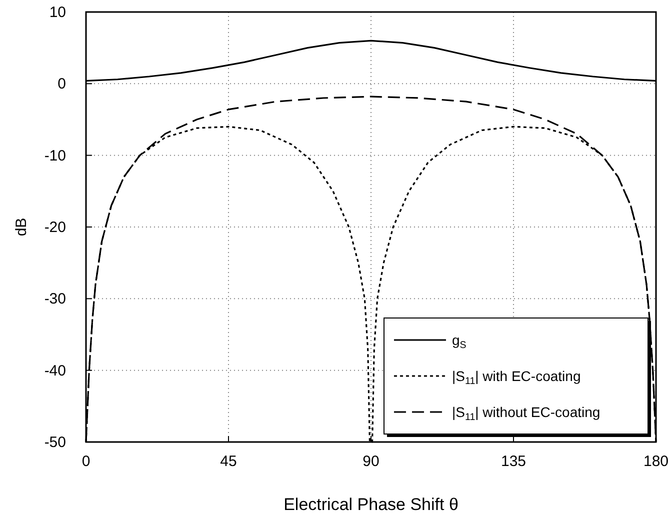 This screenshot has height=526, width=668. Describe the element at coordinates (371, 461) in the screenshot. I see `x-tick-label: 90` at that location.